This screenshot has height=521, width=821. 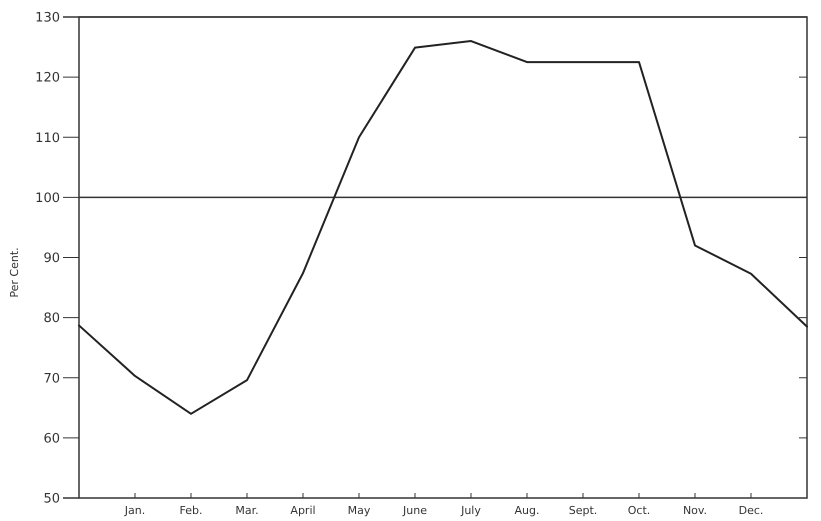 What do you see at coordinates (51, 318) in the screenshot?
I see `y-tick-label: 80` at bounding box center [51, 318].